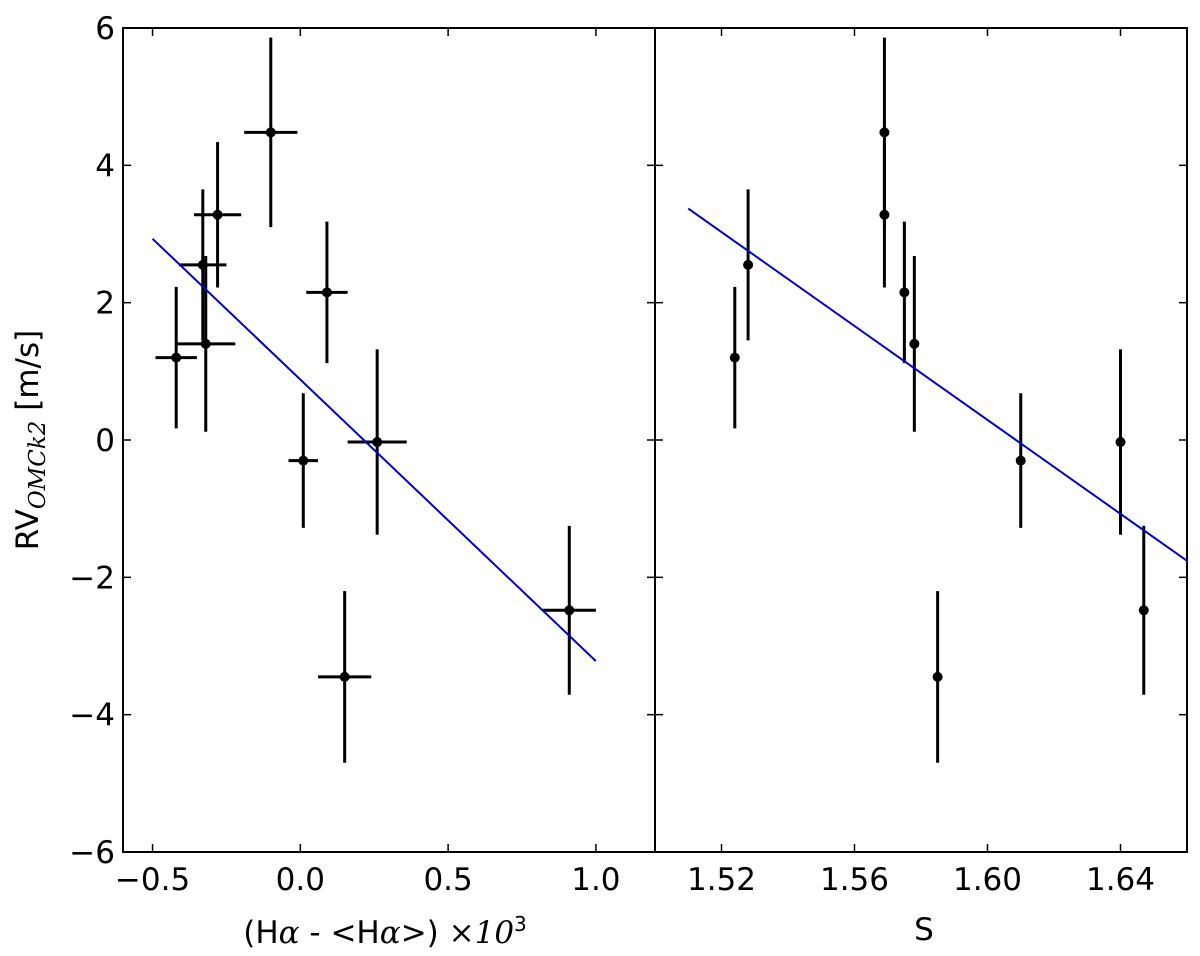 The image size is (1200, 956). Describe the element at coordinates (92, 578) in the screenshot. I see `y-tick-label: −2` at that location.